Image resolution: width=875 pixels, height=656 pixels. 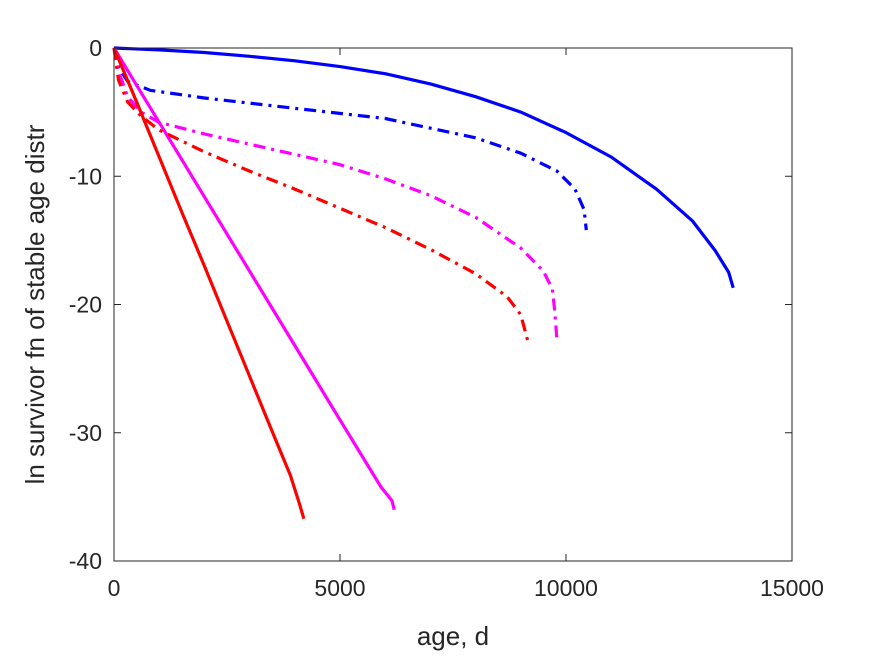 I want to click on y-tick-label: -20, so click(x=85, y=305).